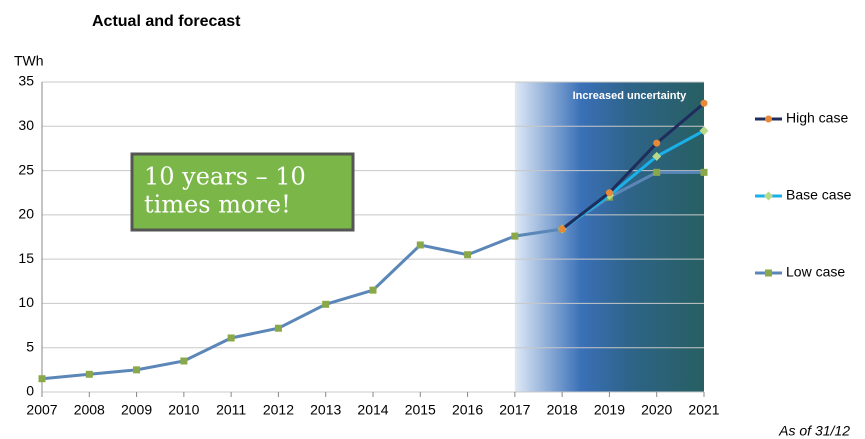 The width and height of the screenshot is (865, 439). What do you see at coordinates (420, 410) in the screenshot?
I see `x-tick-label: 2015` at bounding box center [420, 410].